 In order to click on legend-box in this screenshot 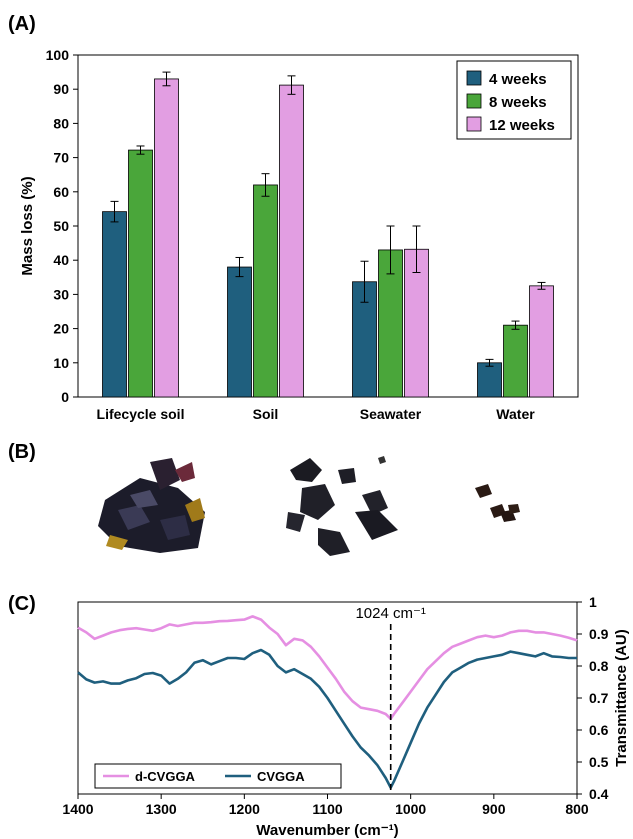, I will do `click(218, 776)`.